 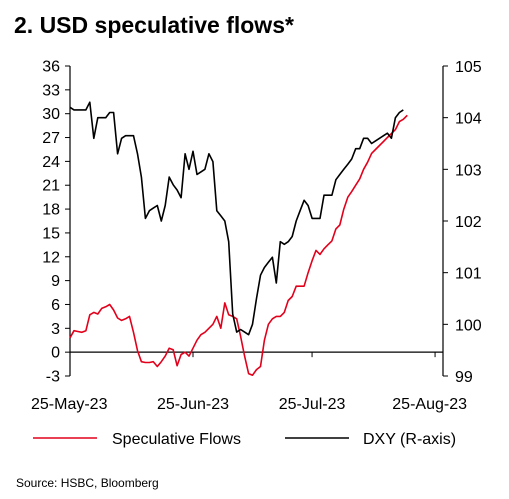 What do you see at coordinates (429, 404) in the screenshot?
I see `x-tick-label: 25-Aug-23` at bounding box center [429, 404].